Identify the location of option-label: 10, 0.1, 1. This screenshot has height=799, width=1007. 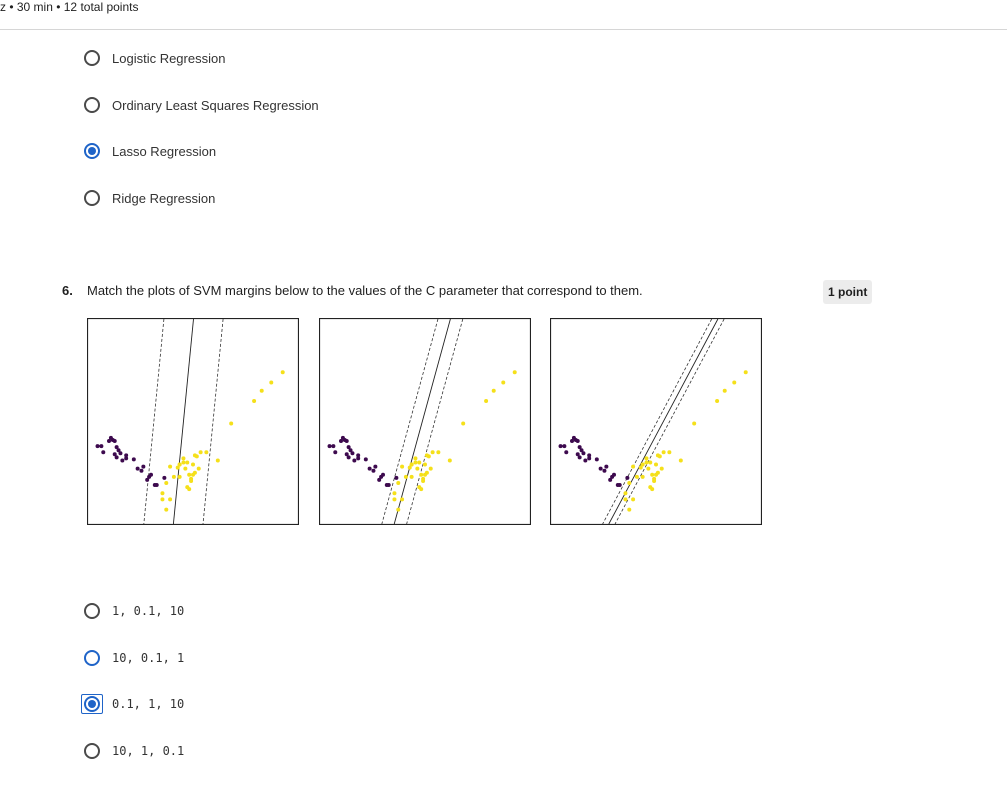
(148, 658).